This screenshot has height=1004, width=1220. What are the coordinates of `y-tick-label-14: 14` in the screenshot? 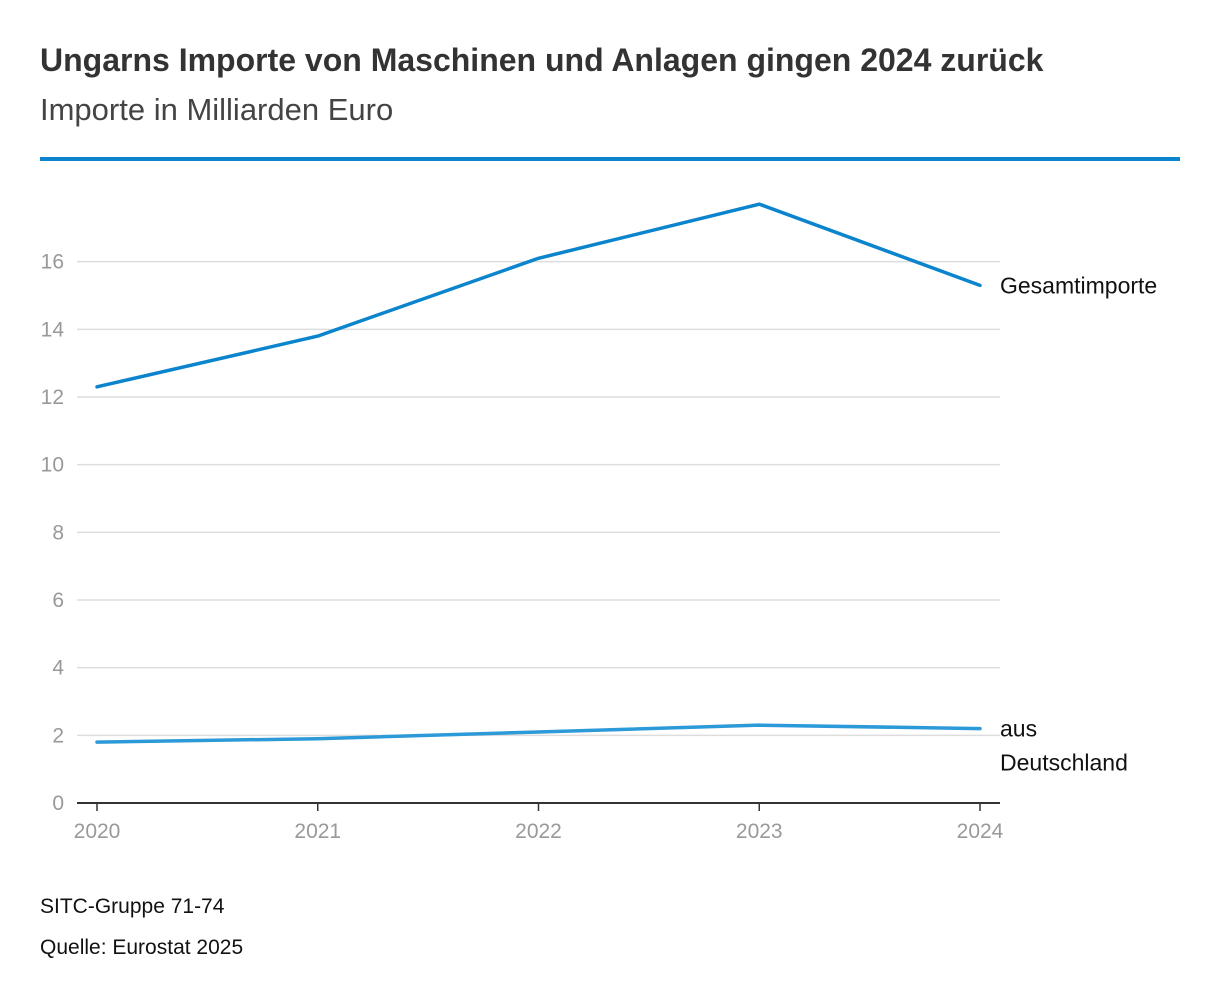 It's located at (53, 329).